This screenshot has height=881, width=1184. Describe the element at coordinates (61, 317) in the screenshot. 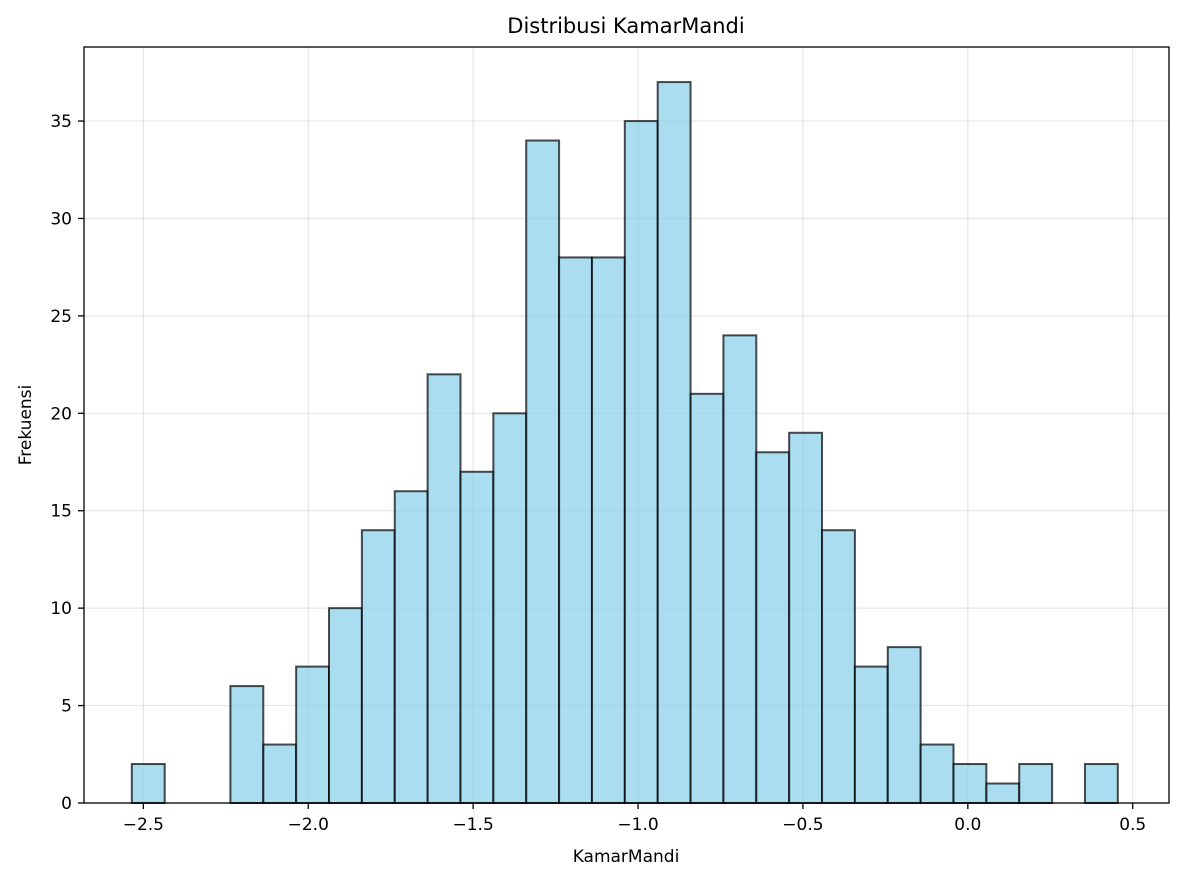

I see `y-tick-label: 25` at that location.